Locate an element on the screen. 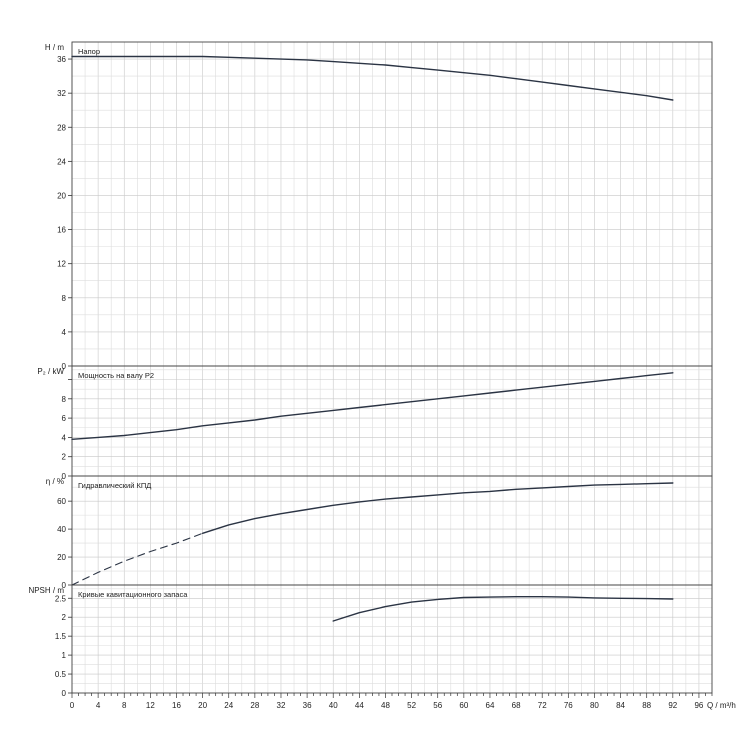 The image size is (750, 750). x-tick-label: 4 is located at coordinates (98, 705).